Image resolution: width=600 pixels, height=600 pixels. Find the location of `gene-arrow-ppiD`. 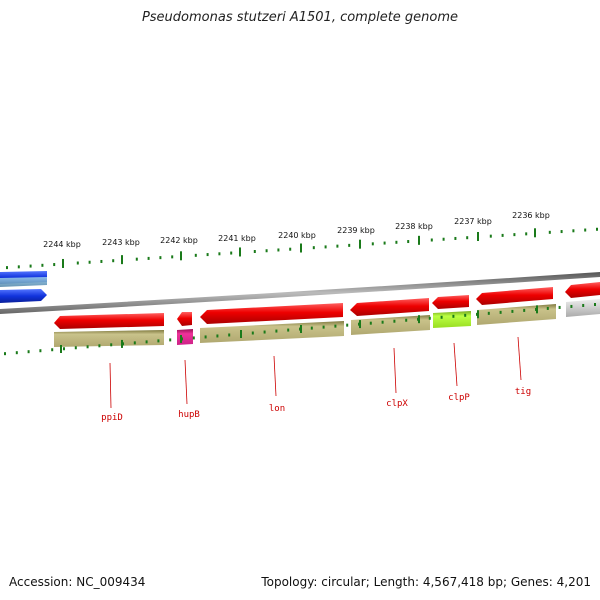

gene-arrow-ppiD is located at coordinates (109, 321).